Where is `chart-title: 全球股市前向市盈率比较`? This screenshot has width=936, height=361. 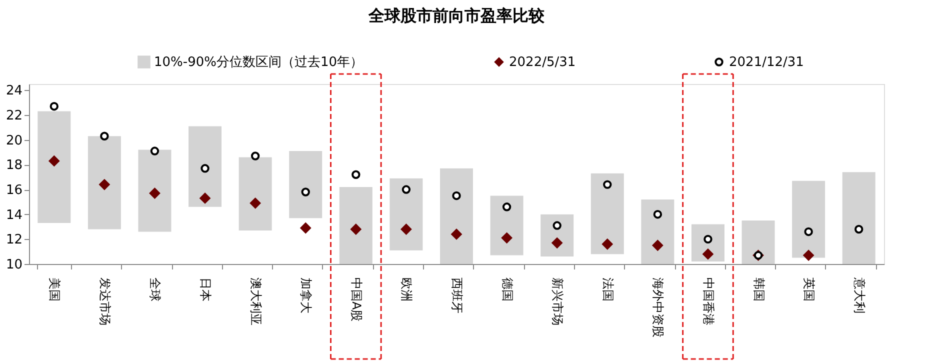
chart-title: 全球股市前向市盈率比较 is located at coordinates (457, 16).